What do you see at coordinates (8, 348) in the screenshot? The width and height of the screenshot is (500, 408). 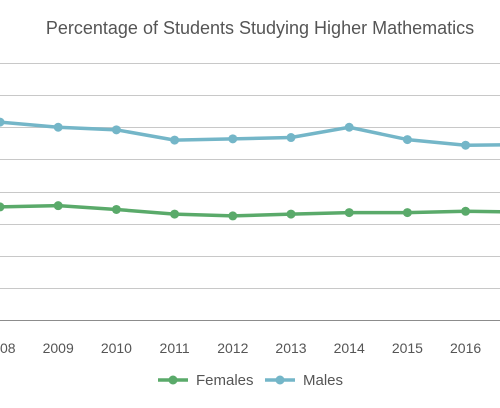 I see `x-tick-label: 2008` at bounding box center [8, 348].